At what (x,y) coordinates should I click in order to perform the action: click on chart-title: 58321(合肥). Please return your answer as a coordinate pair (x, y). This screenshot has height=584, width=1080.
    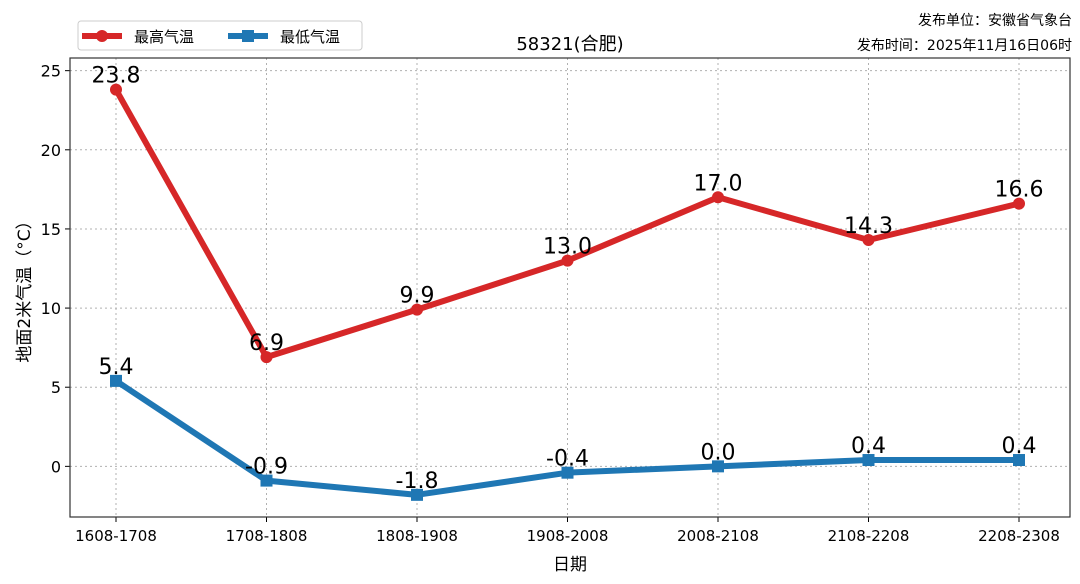
    Looking at the image, I should click on (569, 44).